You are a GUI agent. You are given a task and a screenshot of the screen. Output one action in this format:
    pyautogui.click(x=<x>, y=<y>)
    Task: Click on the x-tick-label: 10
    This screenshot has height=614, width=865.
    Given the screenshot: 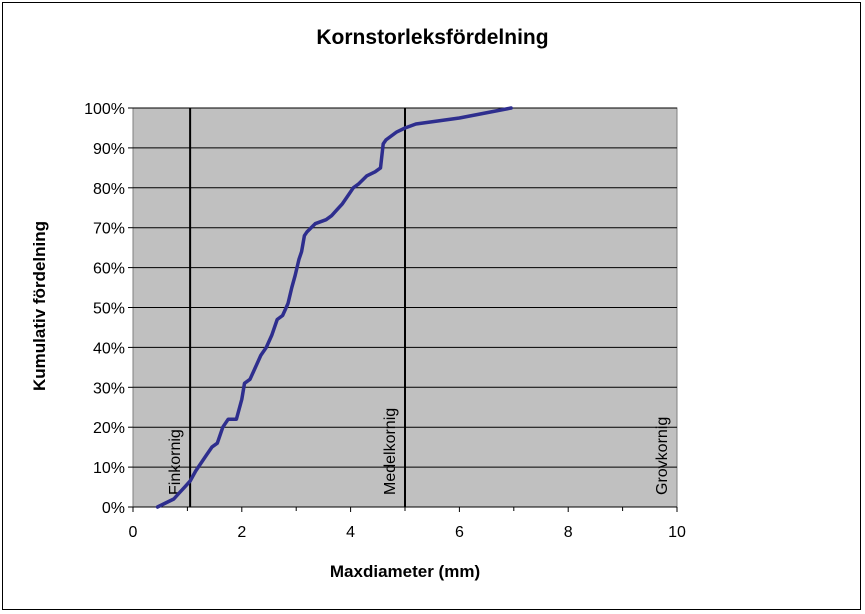 What is the action you would take?
    pyautogui.click(x=677, y=532)
    